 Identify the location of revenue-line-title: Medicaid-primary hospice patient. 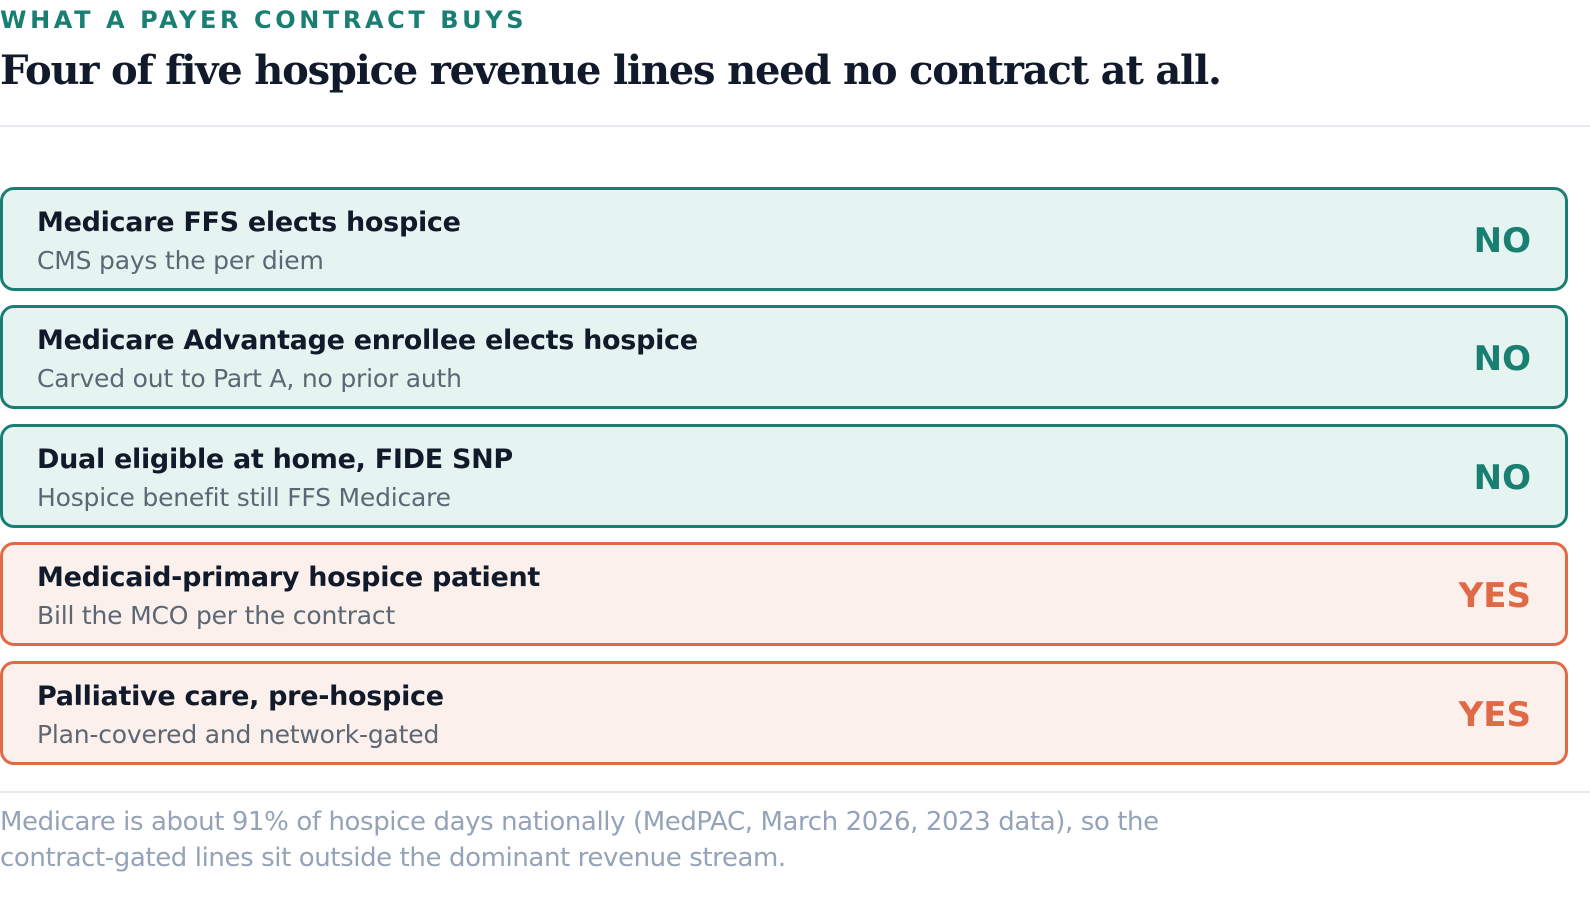
(289, 578).